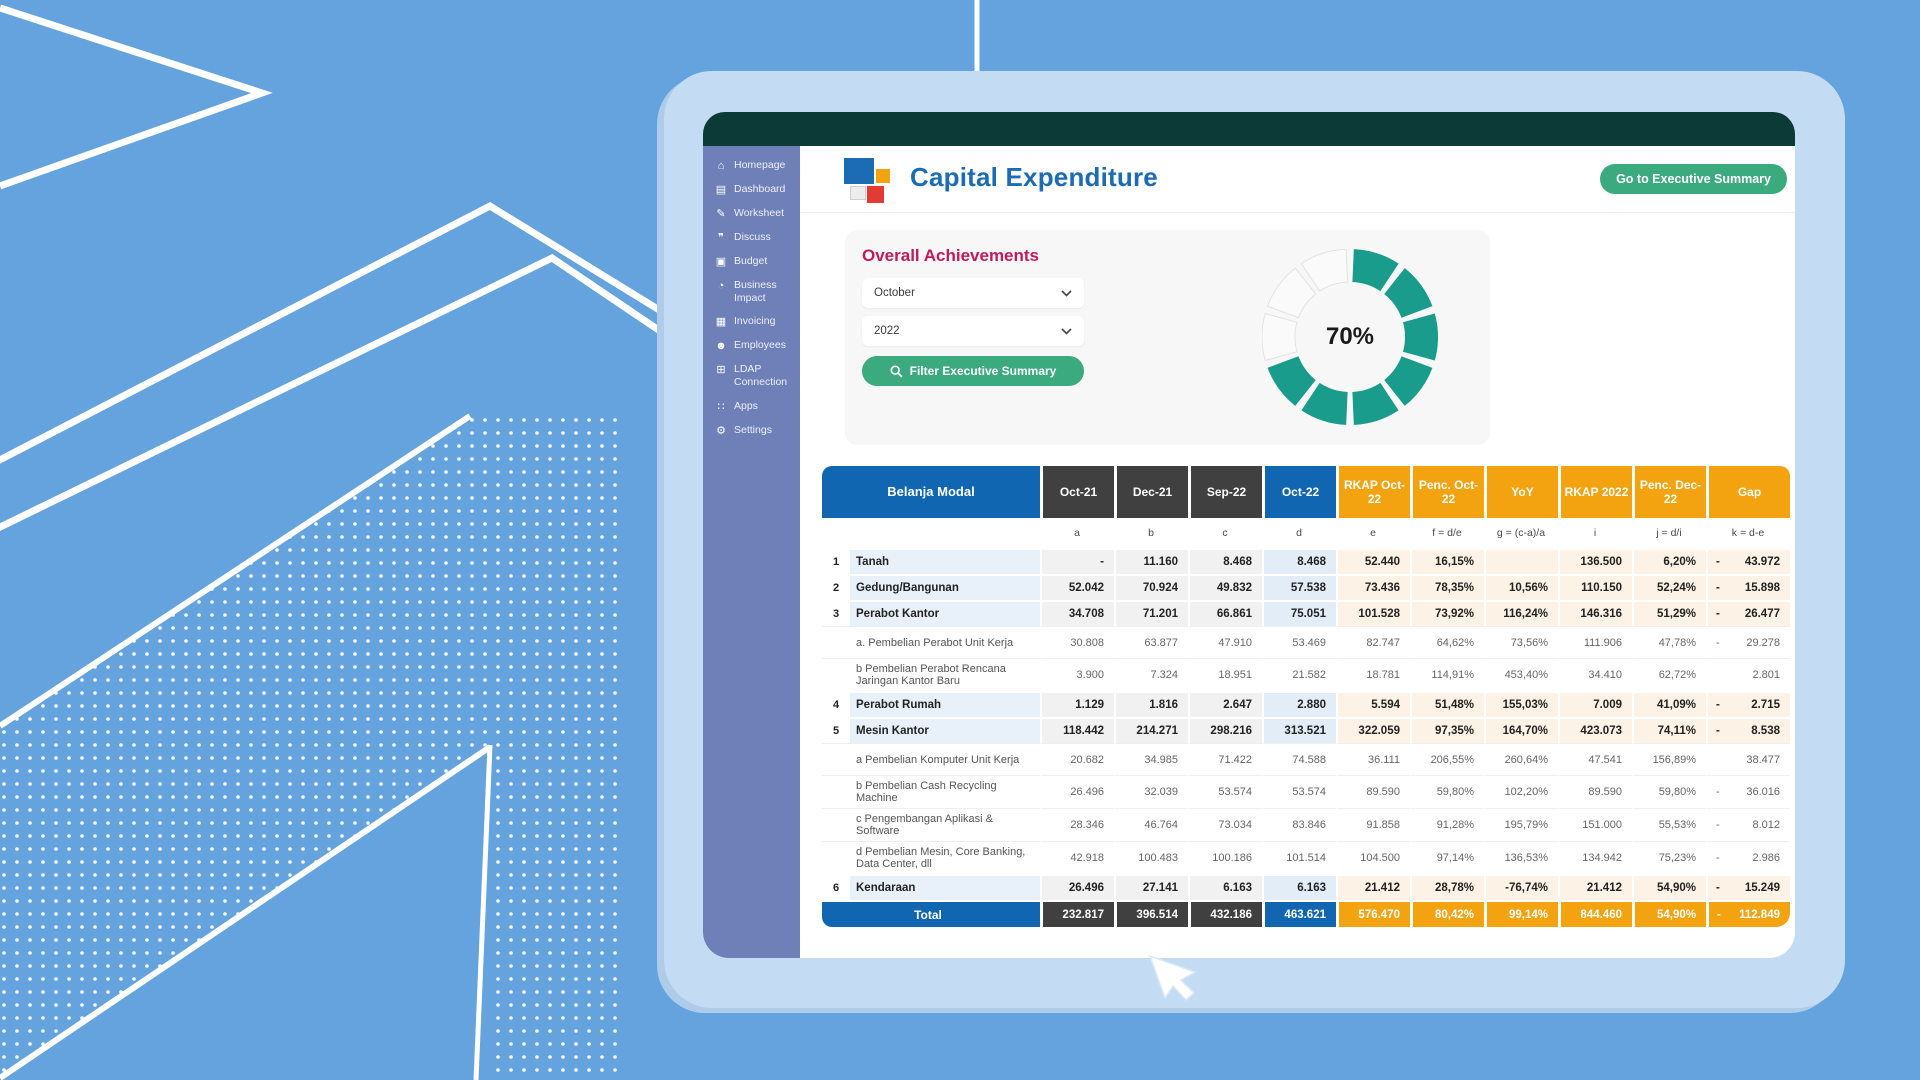 This screenshot has width=1920, height=1080. What do you see at coordinates (755, 346) in the screenshot?
I see `sidebar-item-employees: ☻ Employees` at bounding box center [755, 346].